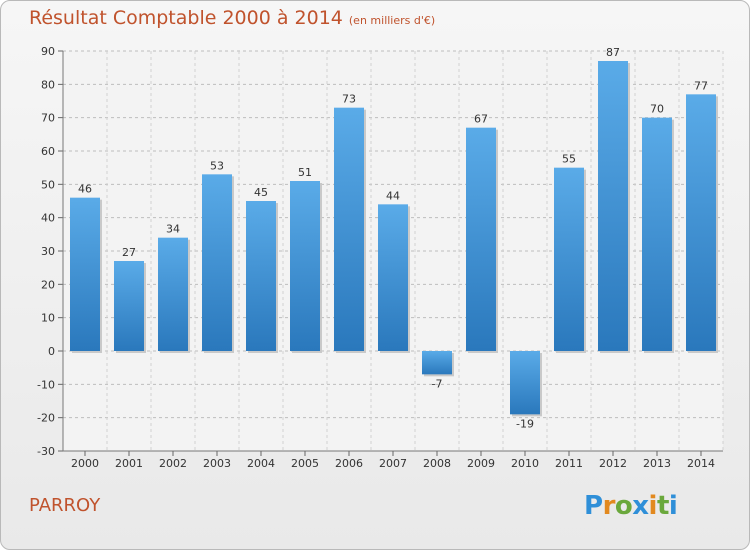  Describe the element at coordinates (48, 251) in the screenshot. I see `y-tick-label: 30` at that location.